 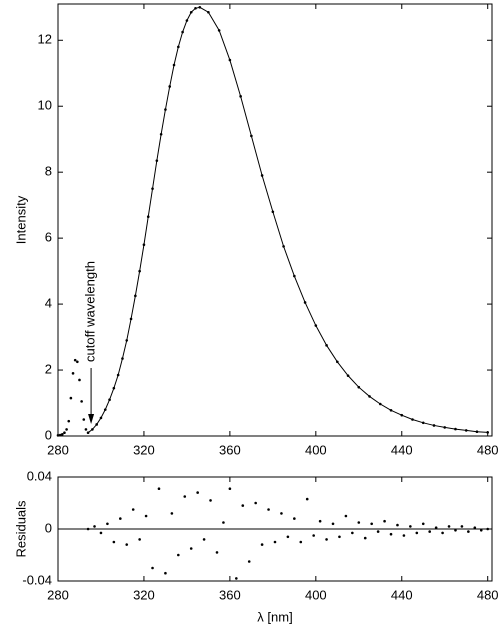 What do you see at coordinates (48, 303) in the screenshot?
I see `y-tick-label: 4` at bounding box center [48, 303].